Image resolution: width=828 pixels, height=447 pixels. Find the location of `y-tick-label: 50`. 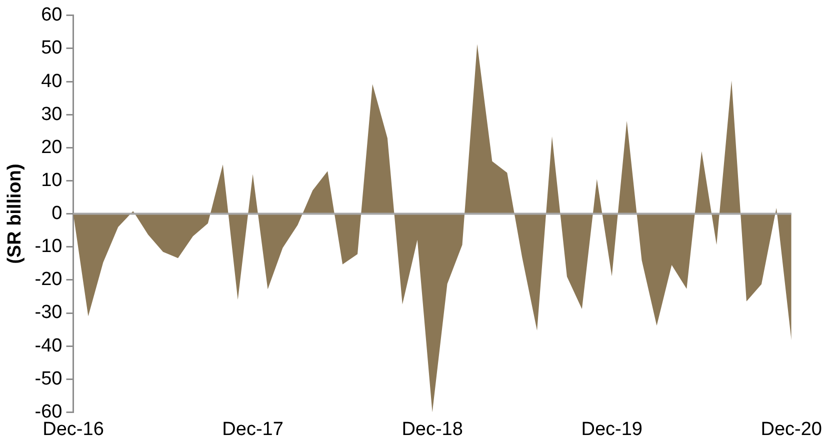

y-tick-label: 50 is located at coordinates (51, 48).